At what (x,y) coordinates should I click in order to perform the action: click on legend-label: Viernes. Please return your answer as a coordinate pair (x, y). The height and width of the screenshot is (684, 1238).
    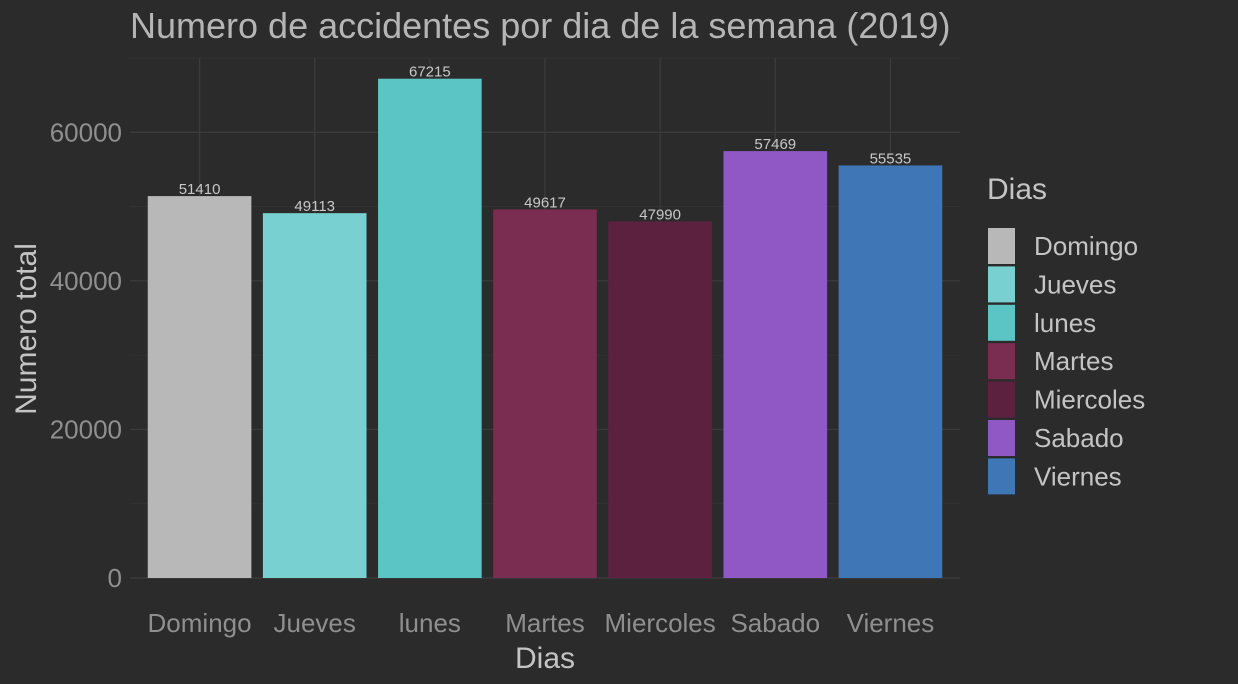
    Looking at the image, I should click on (1078, 476).